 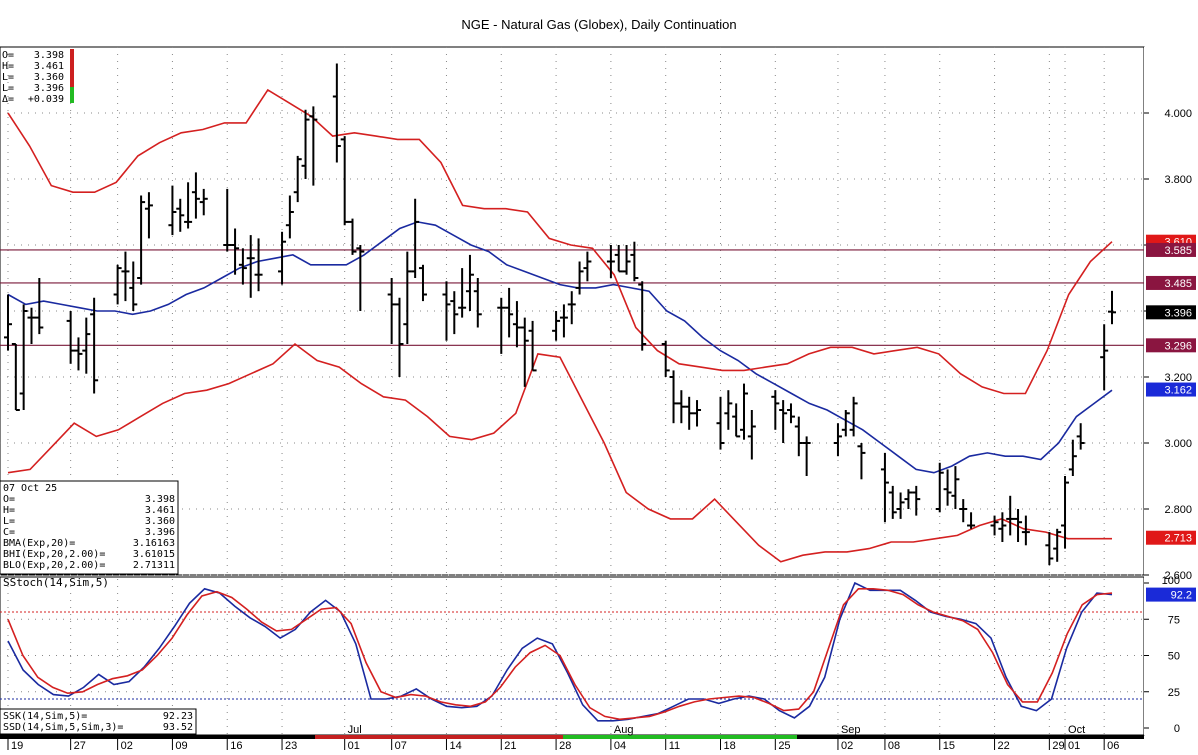 What do you see at coordinates (510, 746) in the screenshot?
I see `x-tick-label: 21` at bounding box center [510, 746].